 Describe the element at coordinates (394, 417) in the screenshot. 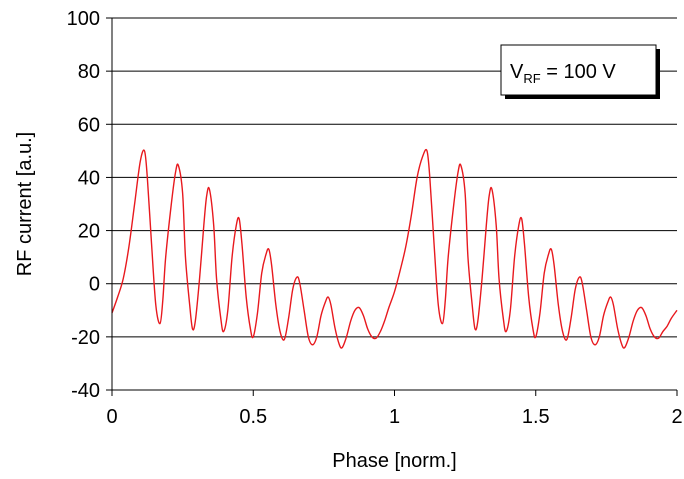

I see `x-tick-label: 1` at that location.